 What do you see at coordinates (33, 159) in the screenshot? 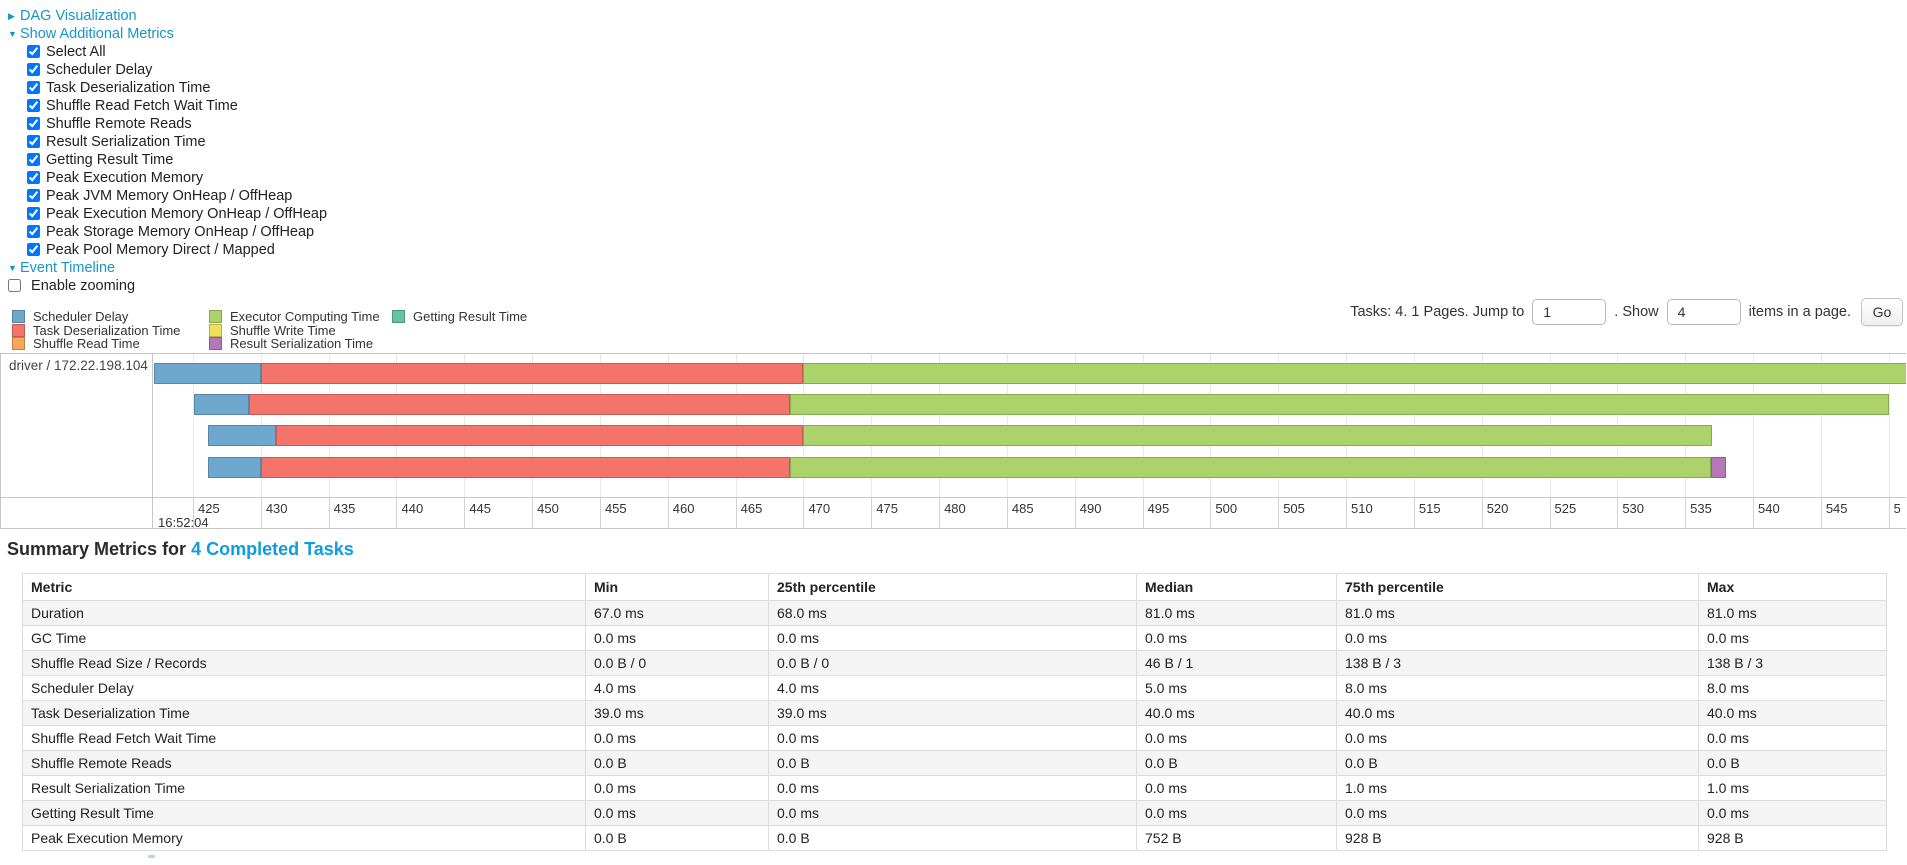
I see `metric-checkbox-getting-result-time` at bounding box center [33, 159].